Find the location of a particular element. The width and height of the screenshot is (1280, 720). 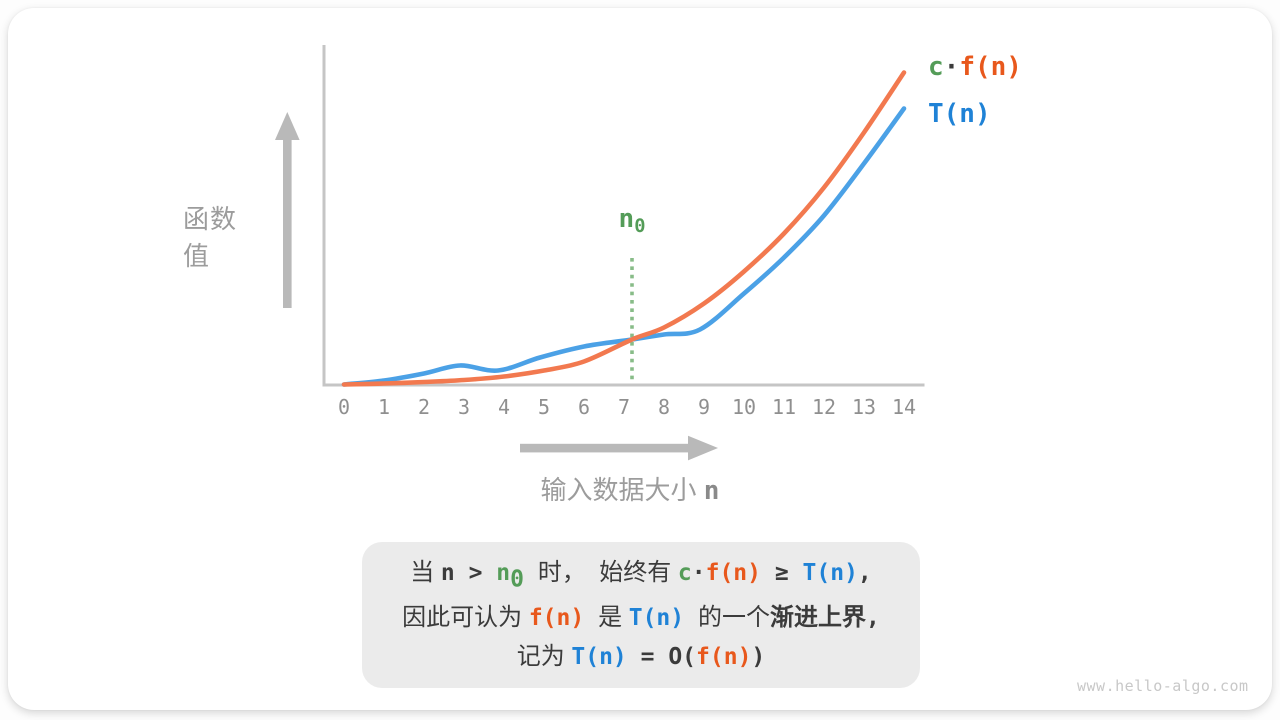

explanation-line-2: 因此可认为 f(n) 是 T(n) 的一个渐进上界, is located at coordinates (641, 618).